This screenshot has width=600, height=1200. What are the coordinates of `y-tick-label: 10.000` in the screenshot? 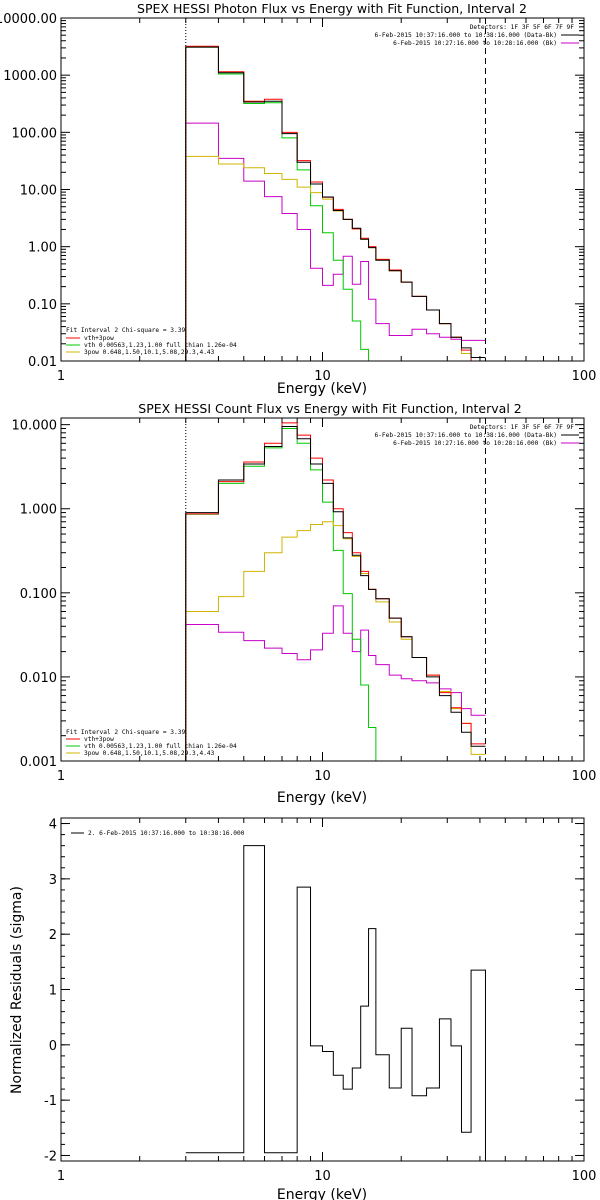 It's located at (35, 426).